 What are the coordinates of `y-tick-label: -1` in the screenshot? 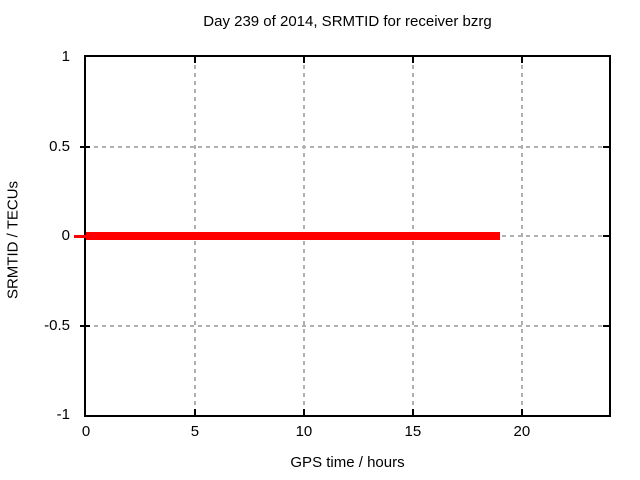 It's located at (63, 414).